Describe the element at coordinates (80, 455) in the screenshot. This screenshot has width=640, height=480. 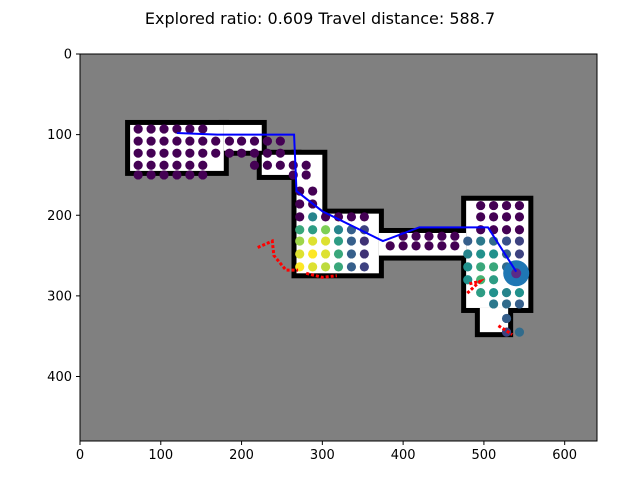
I see `x-tick-label-0: 0` at that location.